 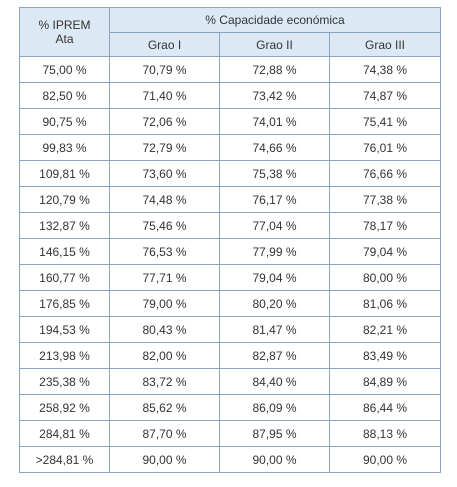 I want to click on iprem-cell: 82,50 %, so click(x=64, y=95).